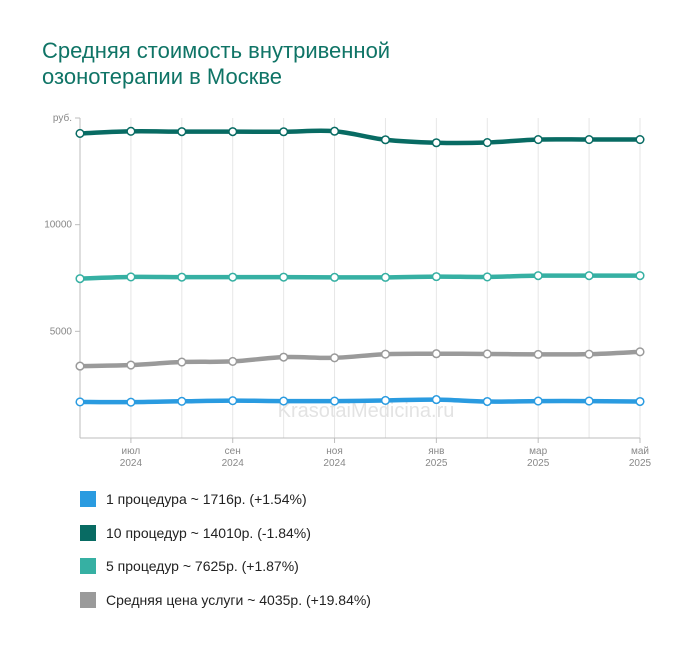 This screenshot has height=650, width=700. I want to click on legend-label: Средняя цена услуги ~ 4035р. (+19.84%), so click(238, 599).